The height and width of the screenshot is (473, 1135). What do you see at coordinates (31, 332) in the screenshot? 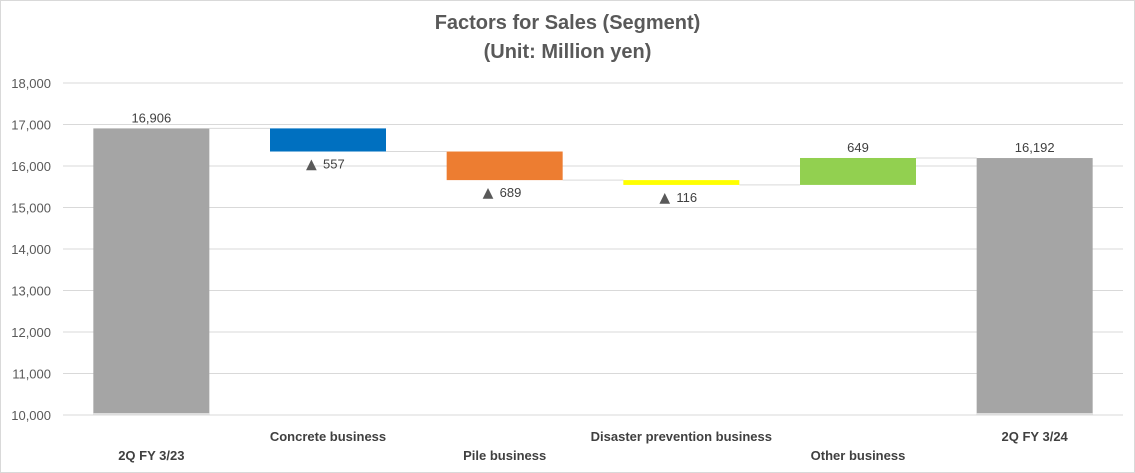
I see `y-tick-label: 12,000` at bounding box center [31, 332].